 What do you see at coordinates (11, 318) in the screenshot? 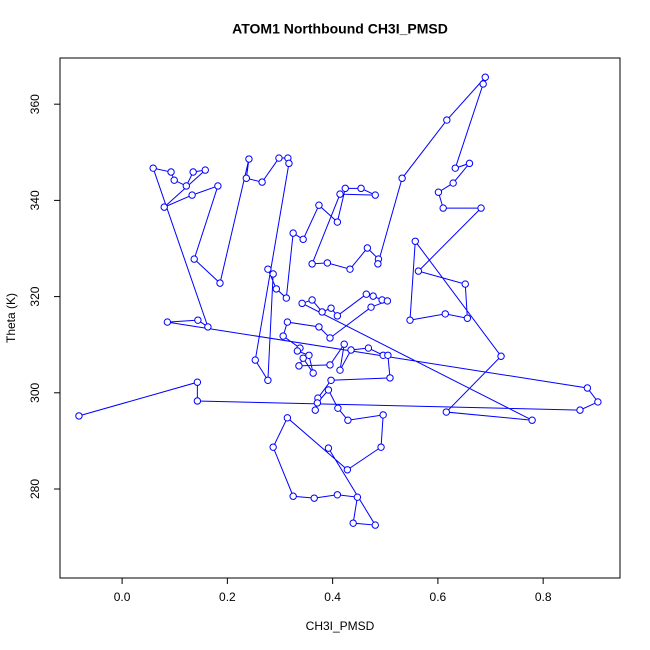
I see `y-axis-label: Theta (K)` at bounding box center [11, 318].